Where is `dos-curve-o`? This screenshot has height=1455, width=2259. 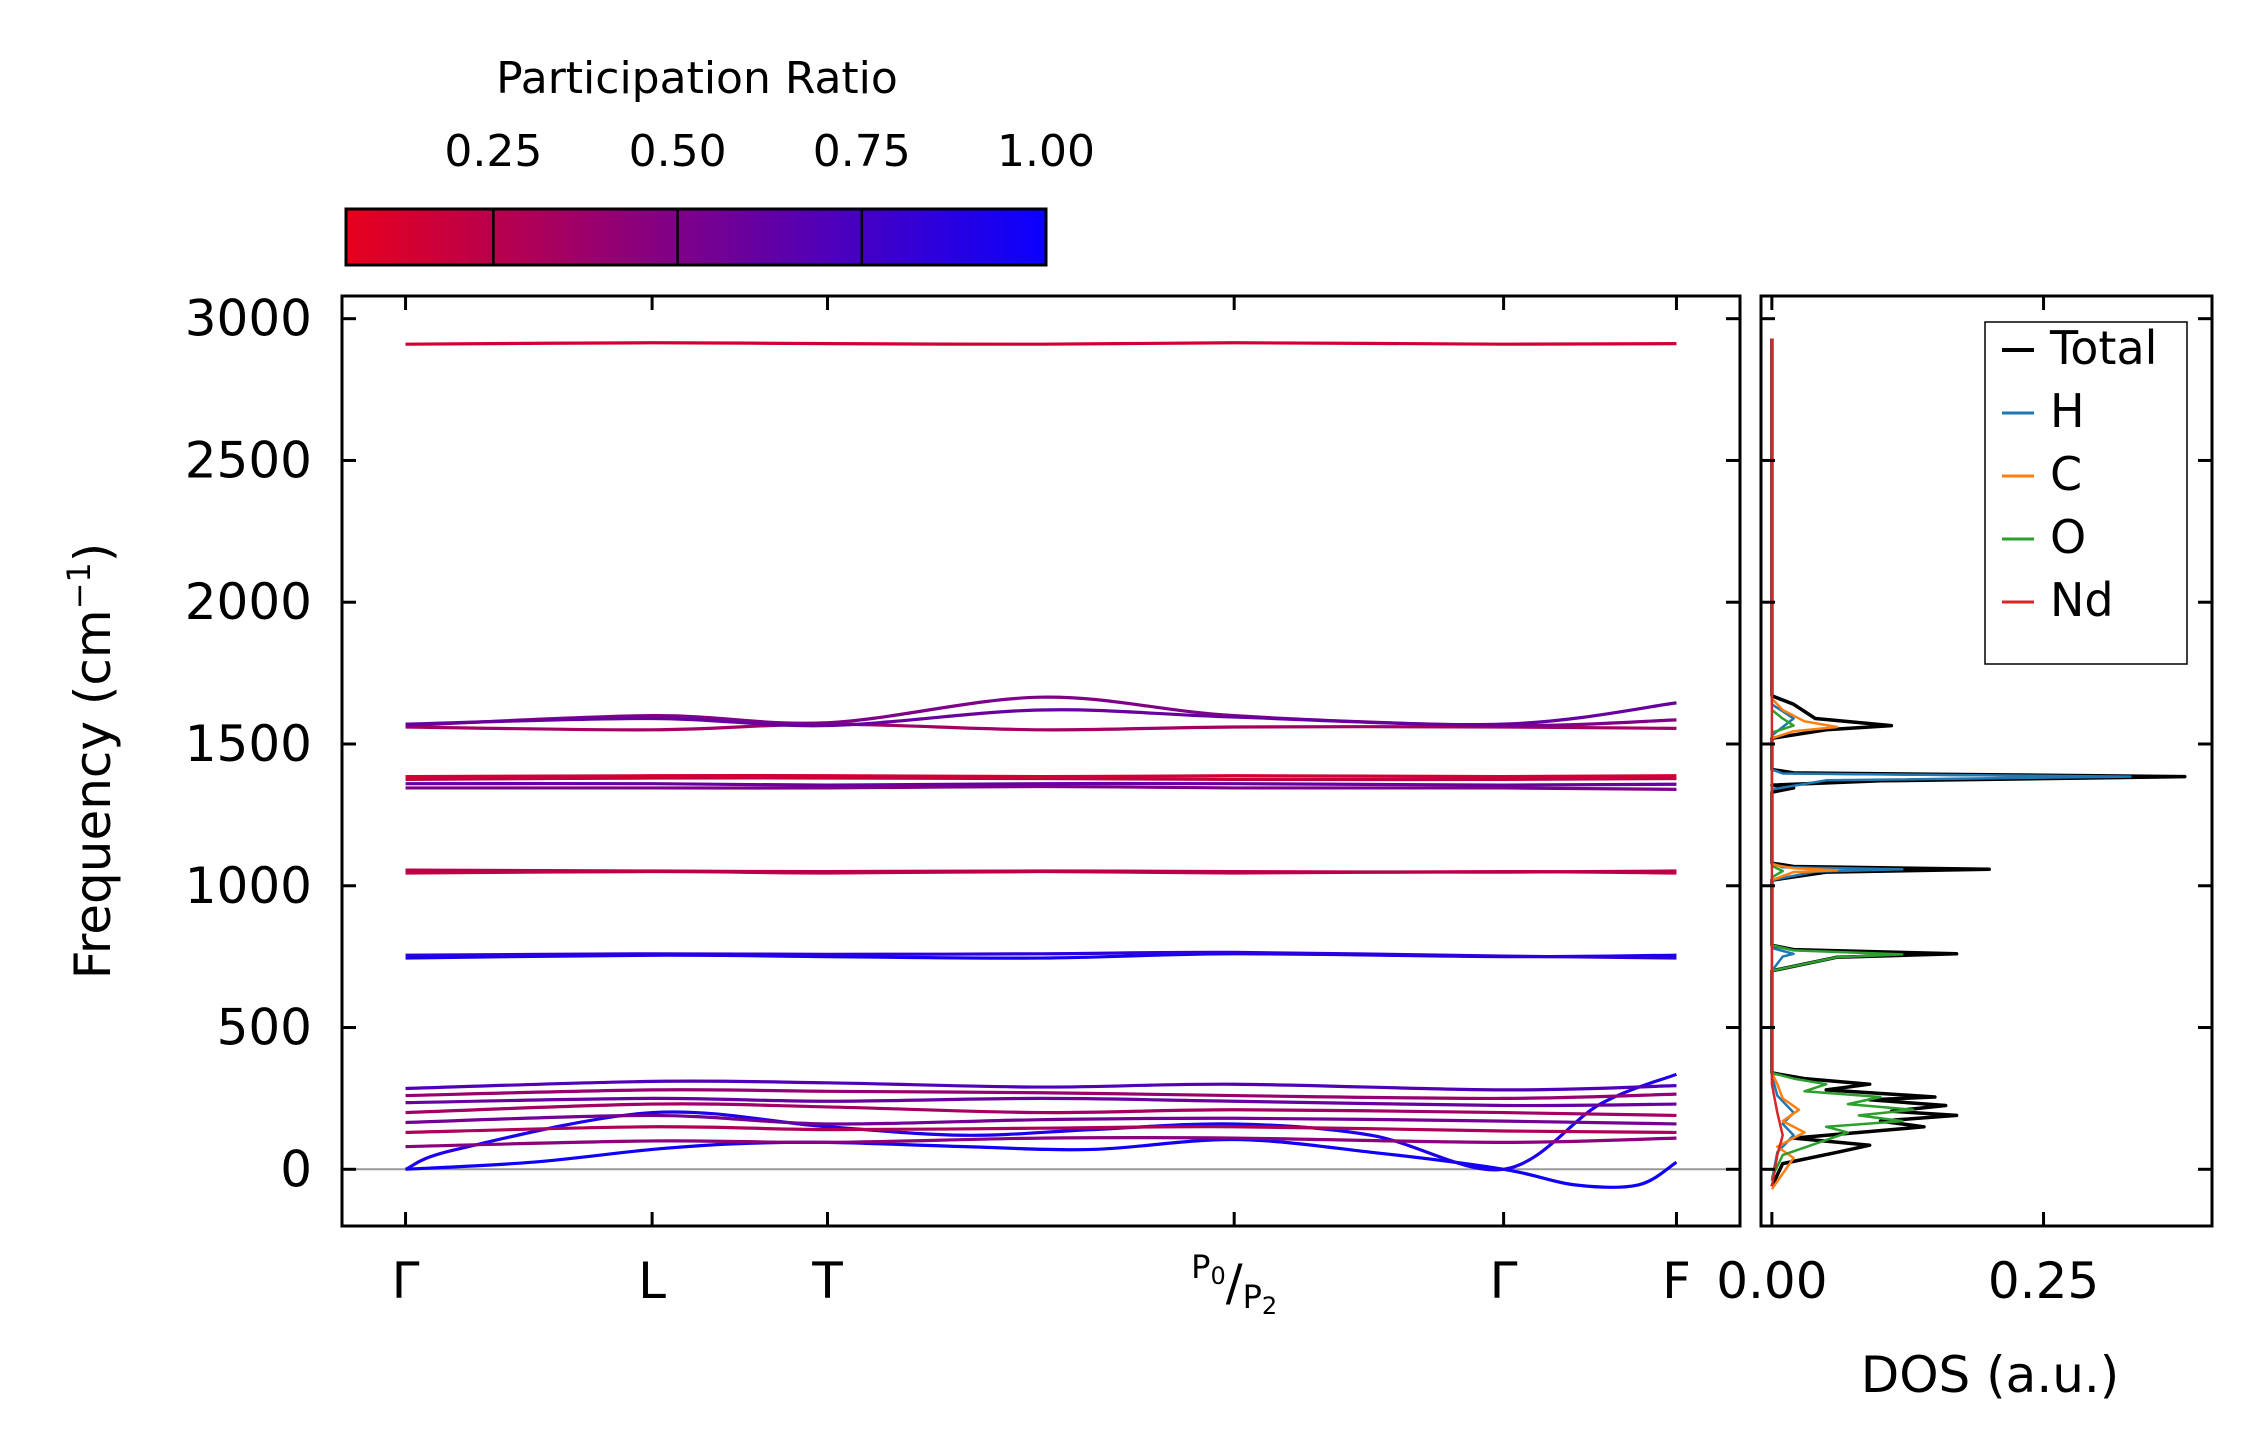 dos-curve-o is located at coordinates (1842, 944).